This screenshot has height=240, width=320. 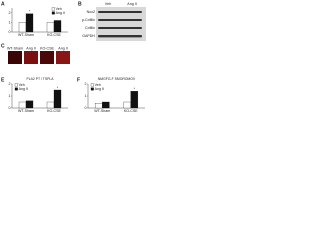 What do you see at coordinates (108, 4) in the screenshot?
I see `blot-column: Veh` at bounding box center [108, 4].